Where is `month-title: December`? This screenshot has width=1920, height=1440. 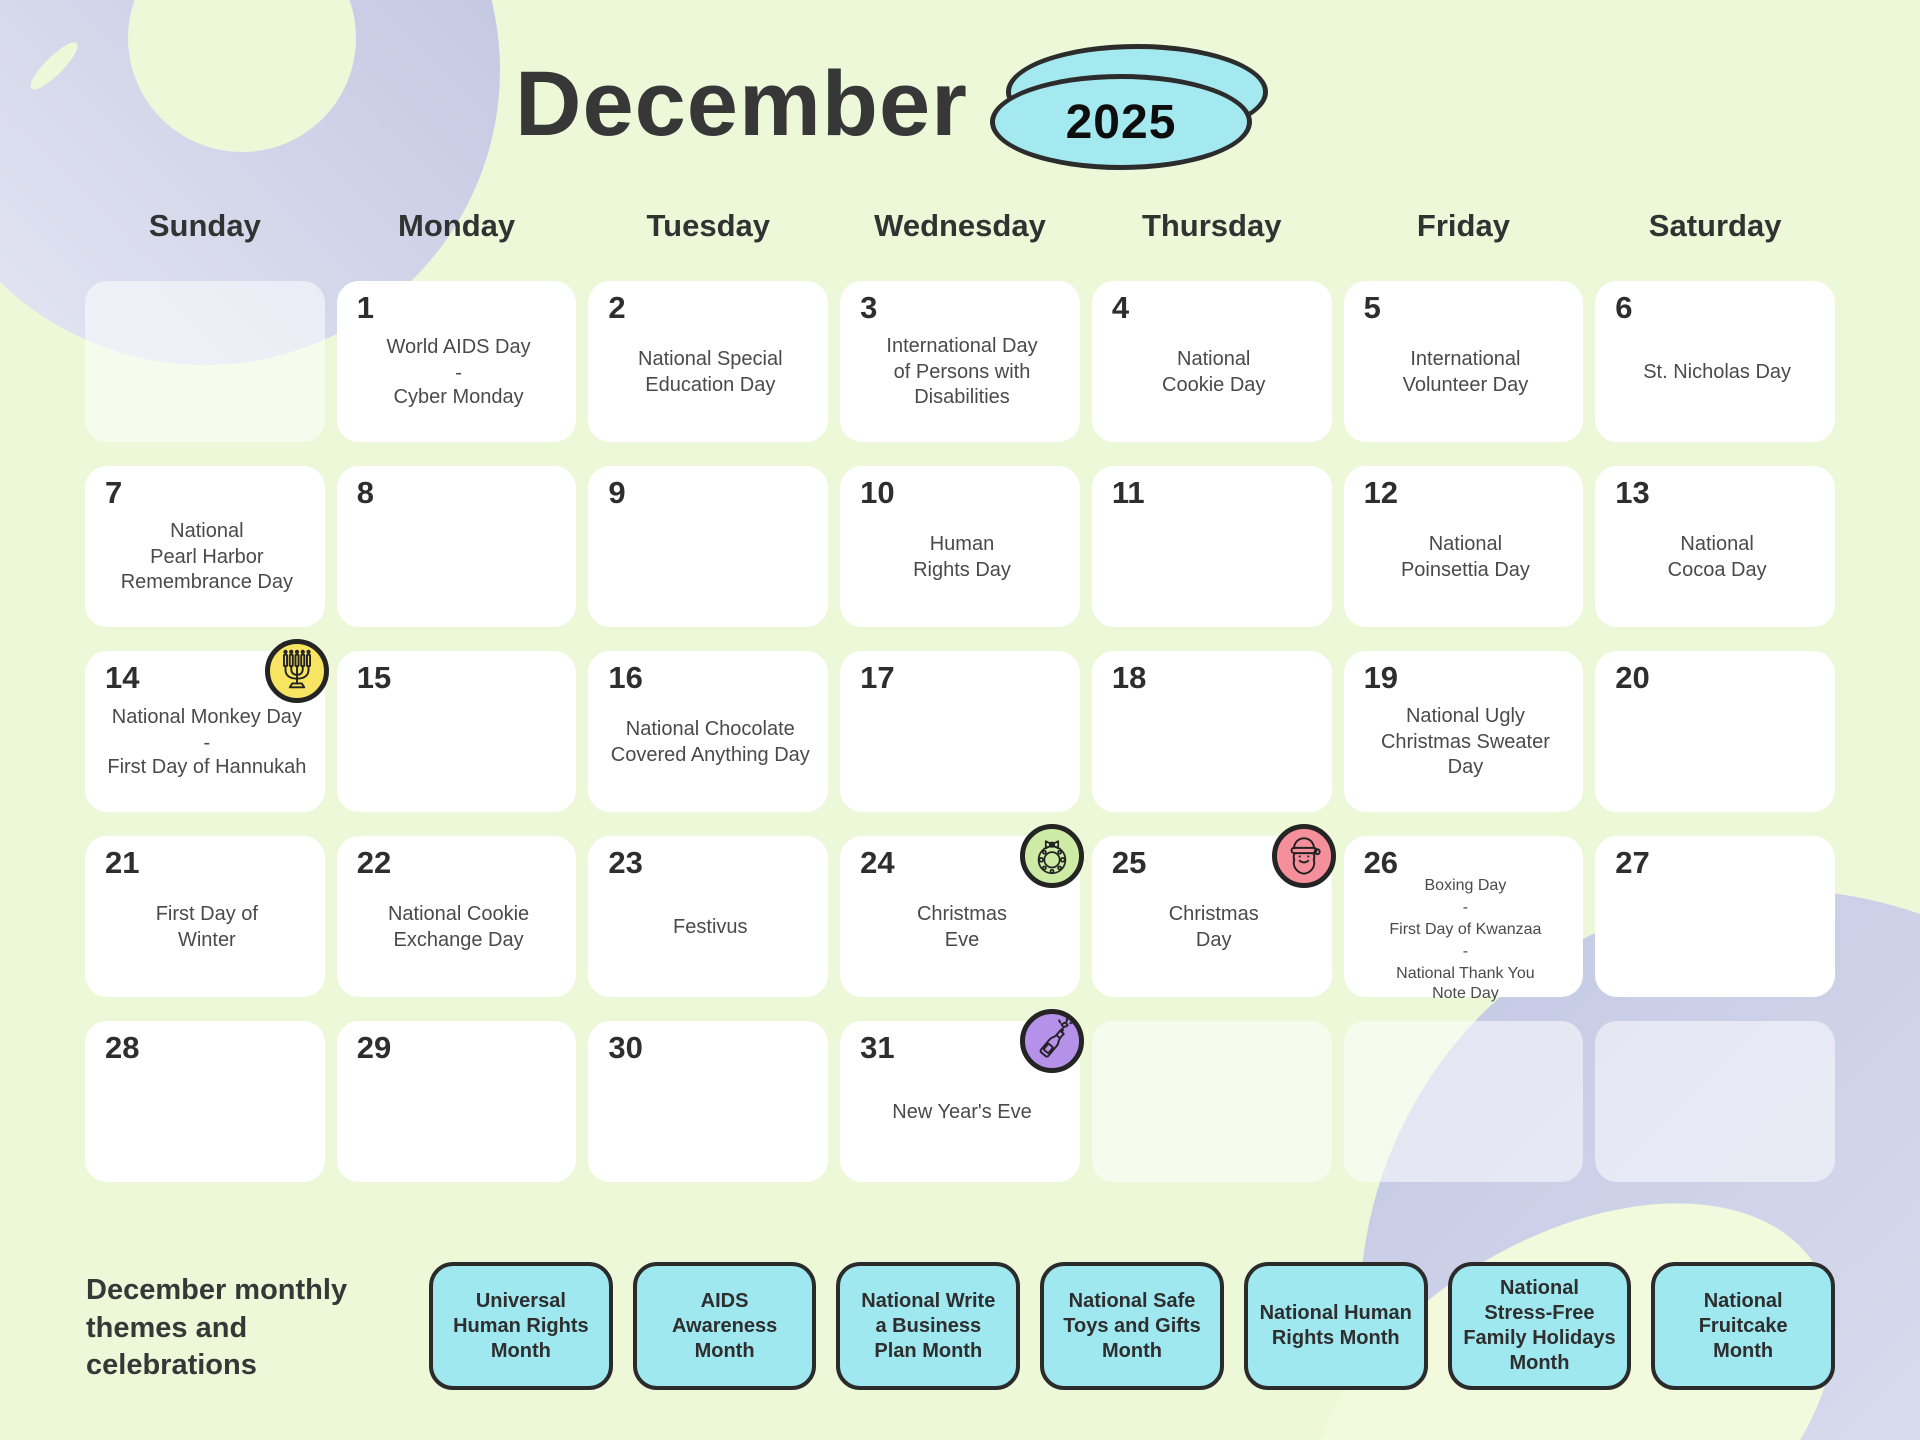 month-title: December is located at coordinates (741, 104).